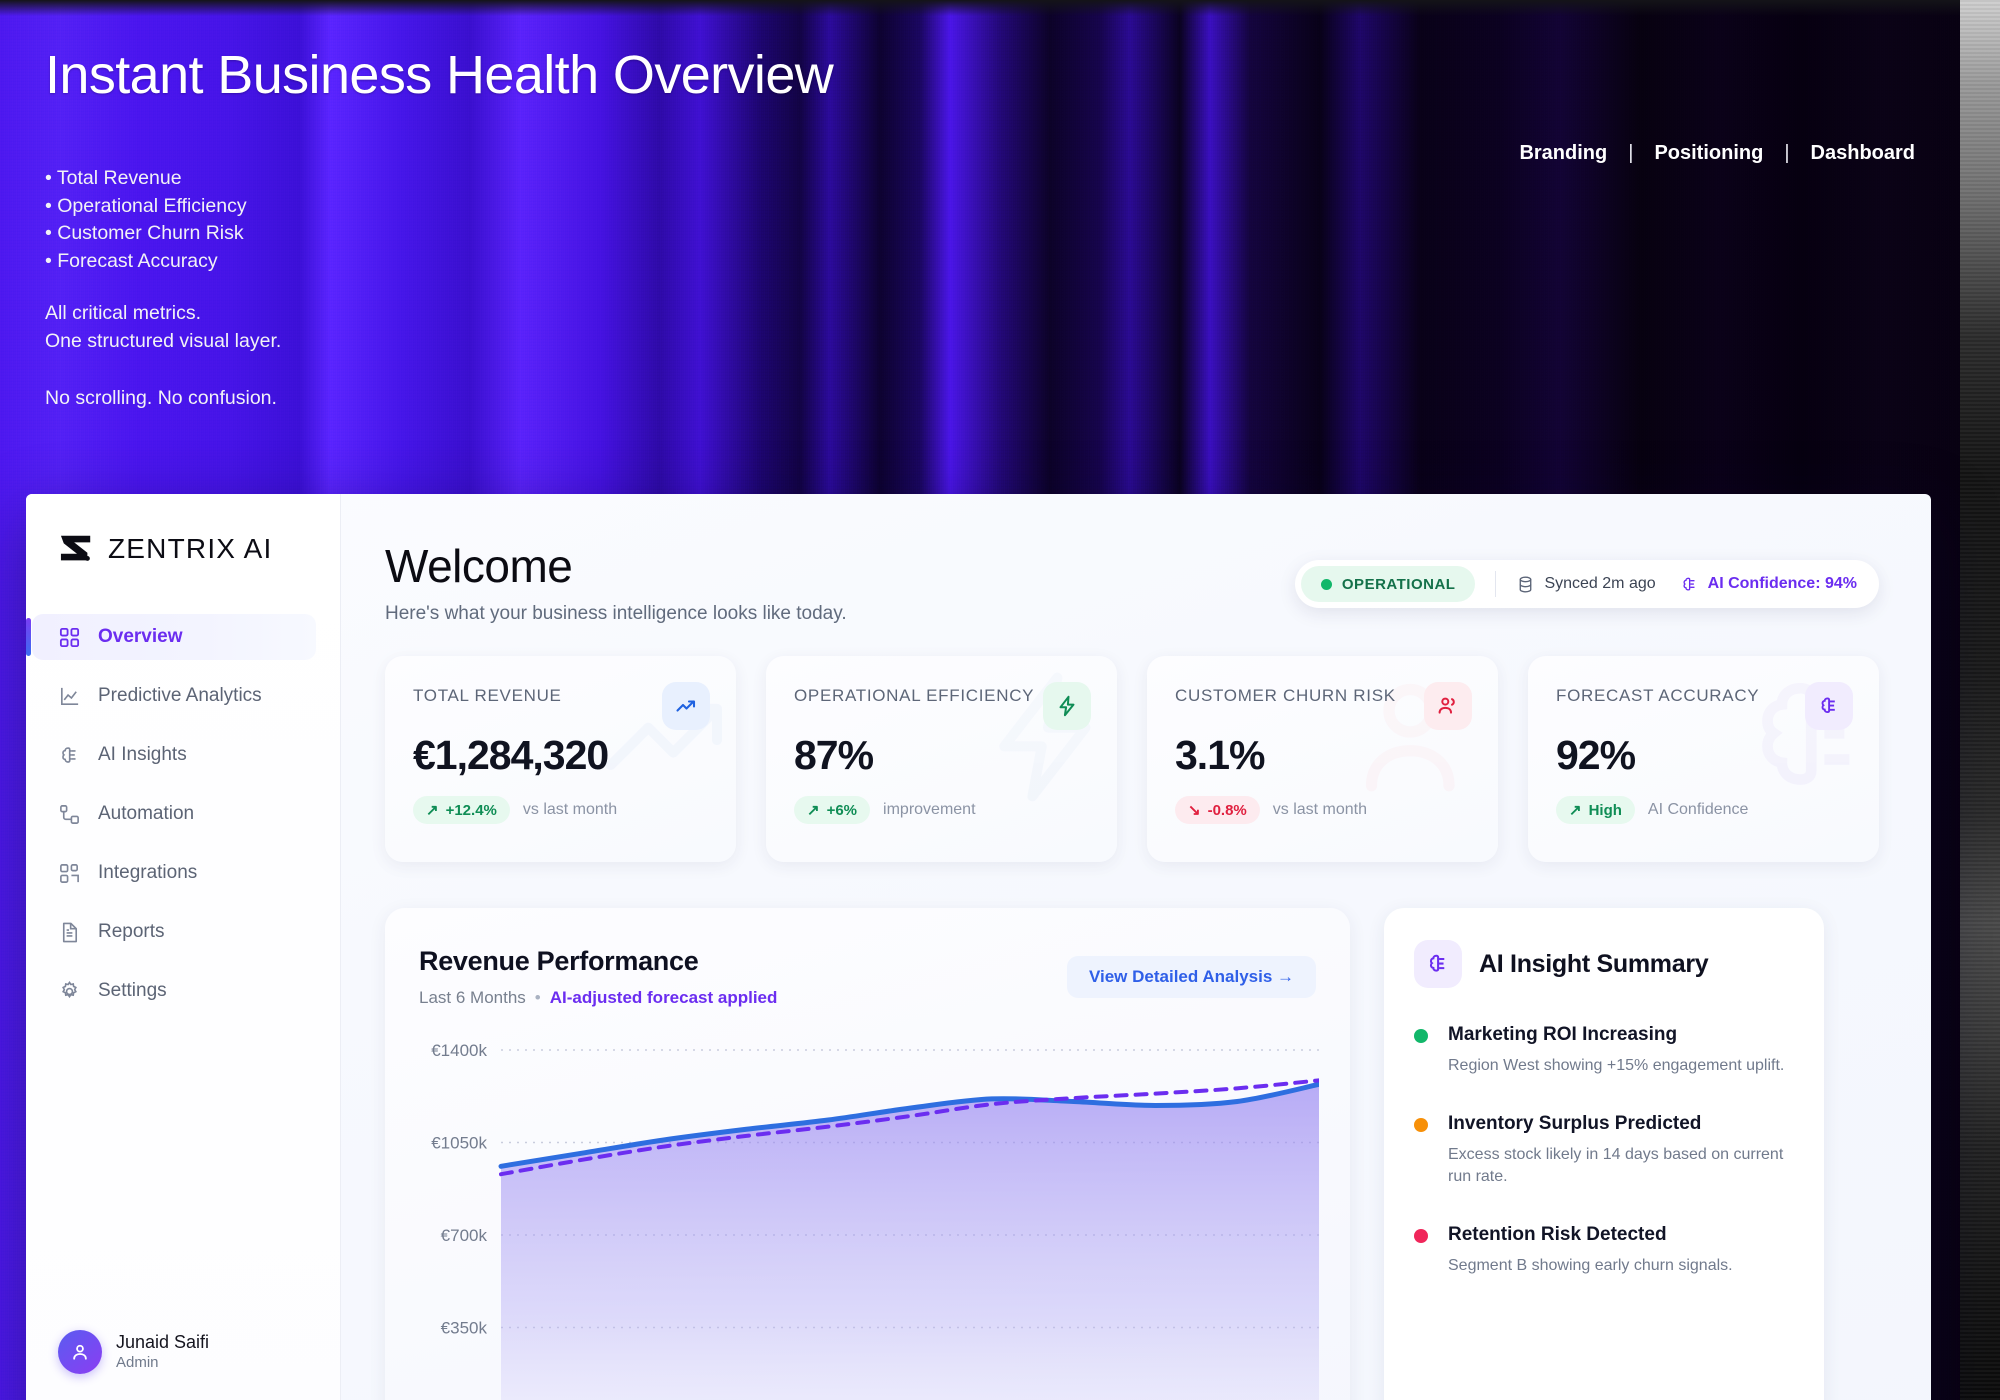 The image size is (2000, 1400). Describe the element at coordinates (1526, 584) in the screenshot. I see `database-icon` at that location.